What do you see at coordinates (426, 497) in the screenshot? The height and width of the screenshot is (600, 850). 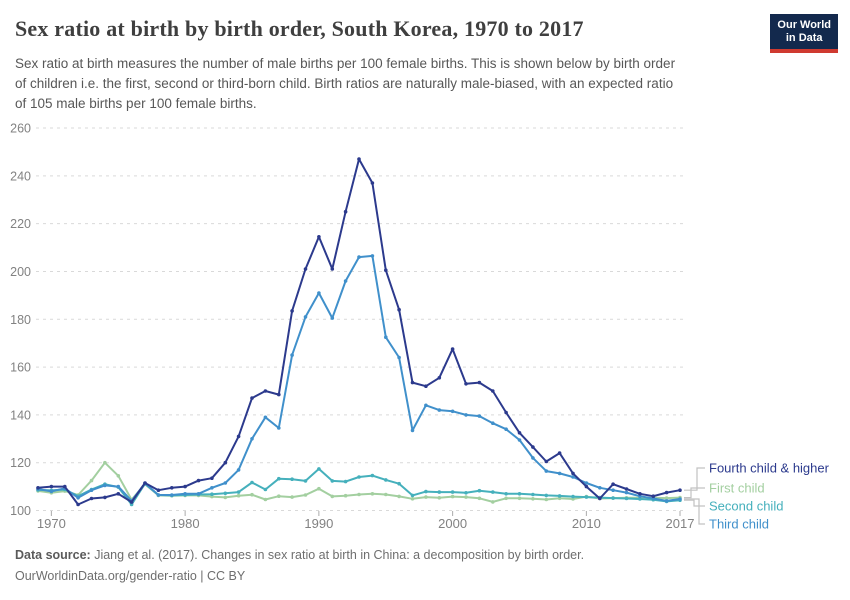 I see `data-point-first-child-1998` at bounding box center [426, 497].